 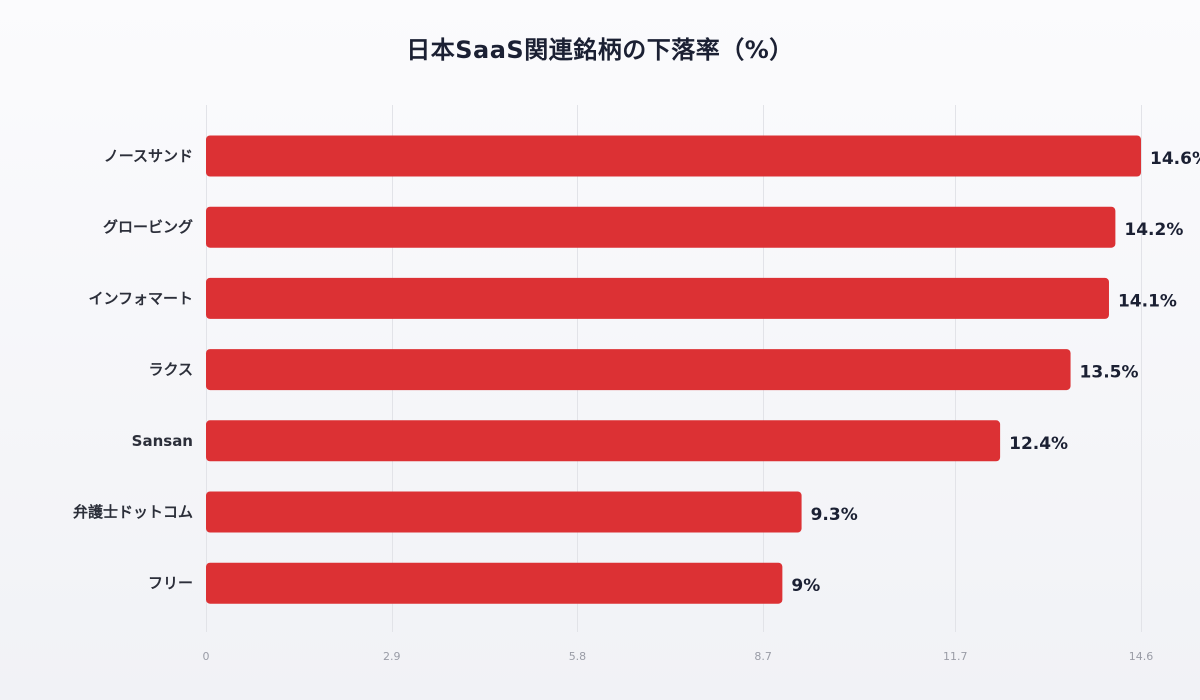 I want to click on x-tick-label: 5.8, so click(x=578, y=656).